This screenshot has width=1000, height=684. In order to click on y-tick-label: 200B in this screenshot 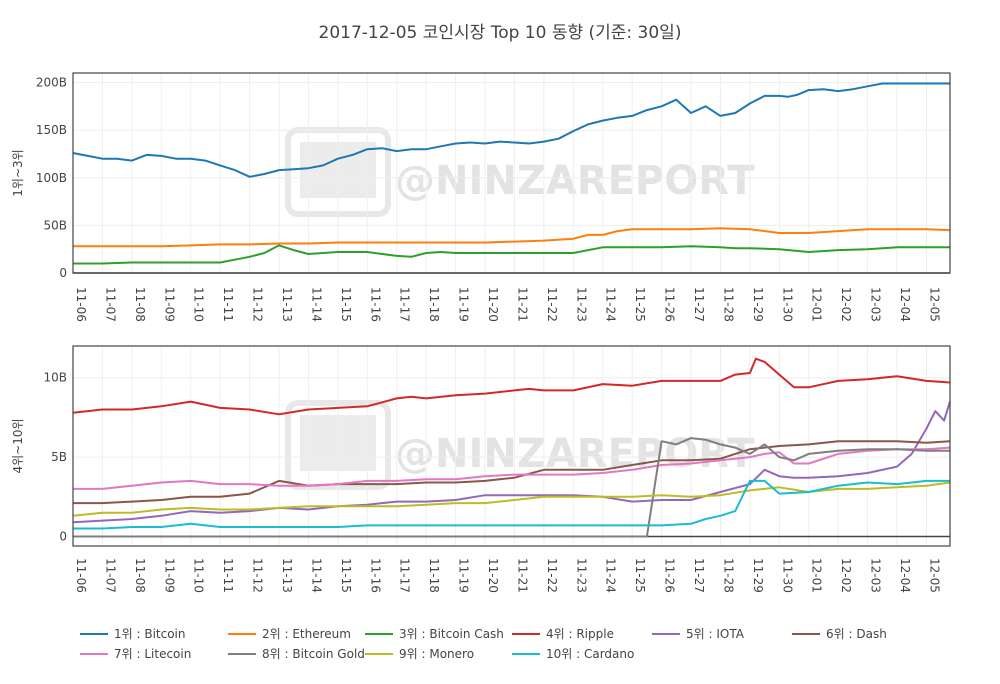, I will do `click(51, 83)`.